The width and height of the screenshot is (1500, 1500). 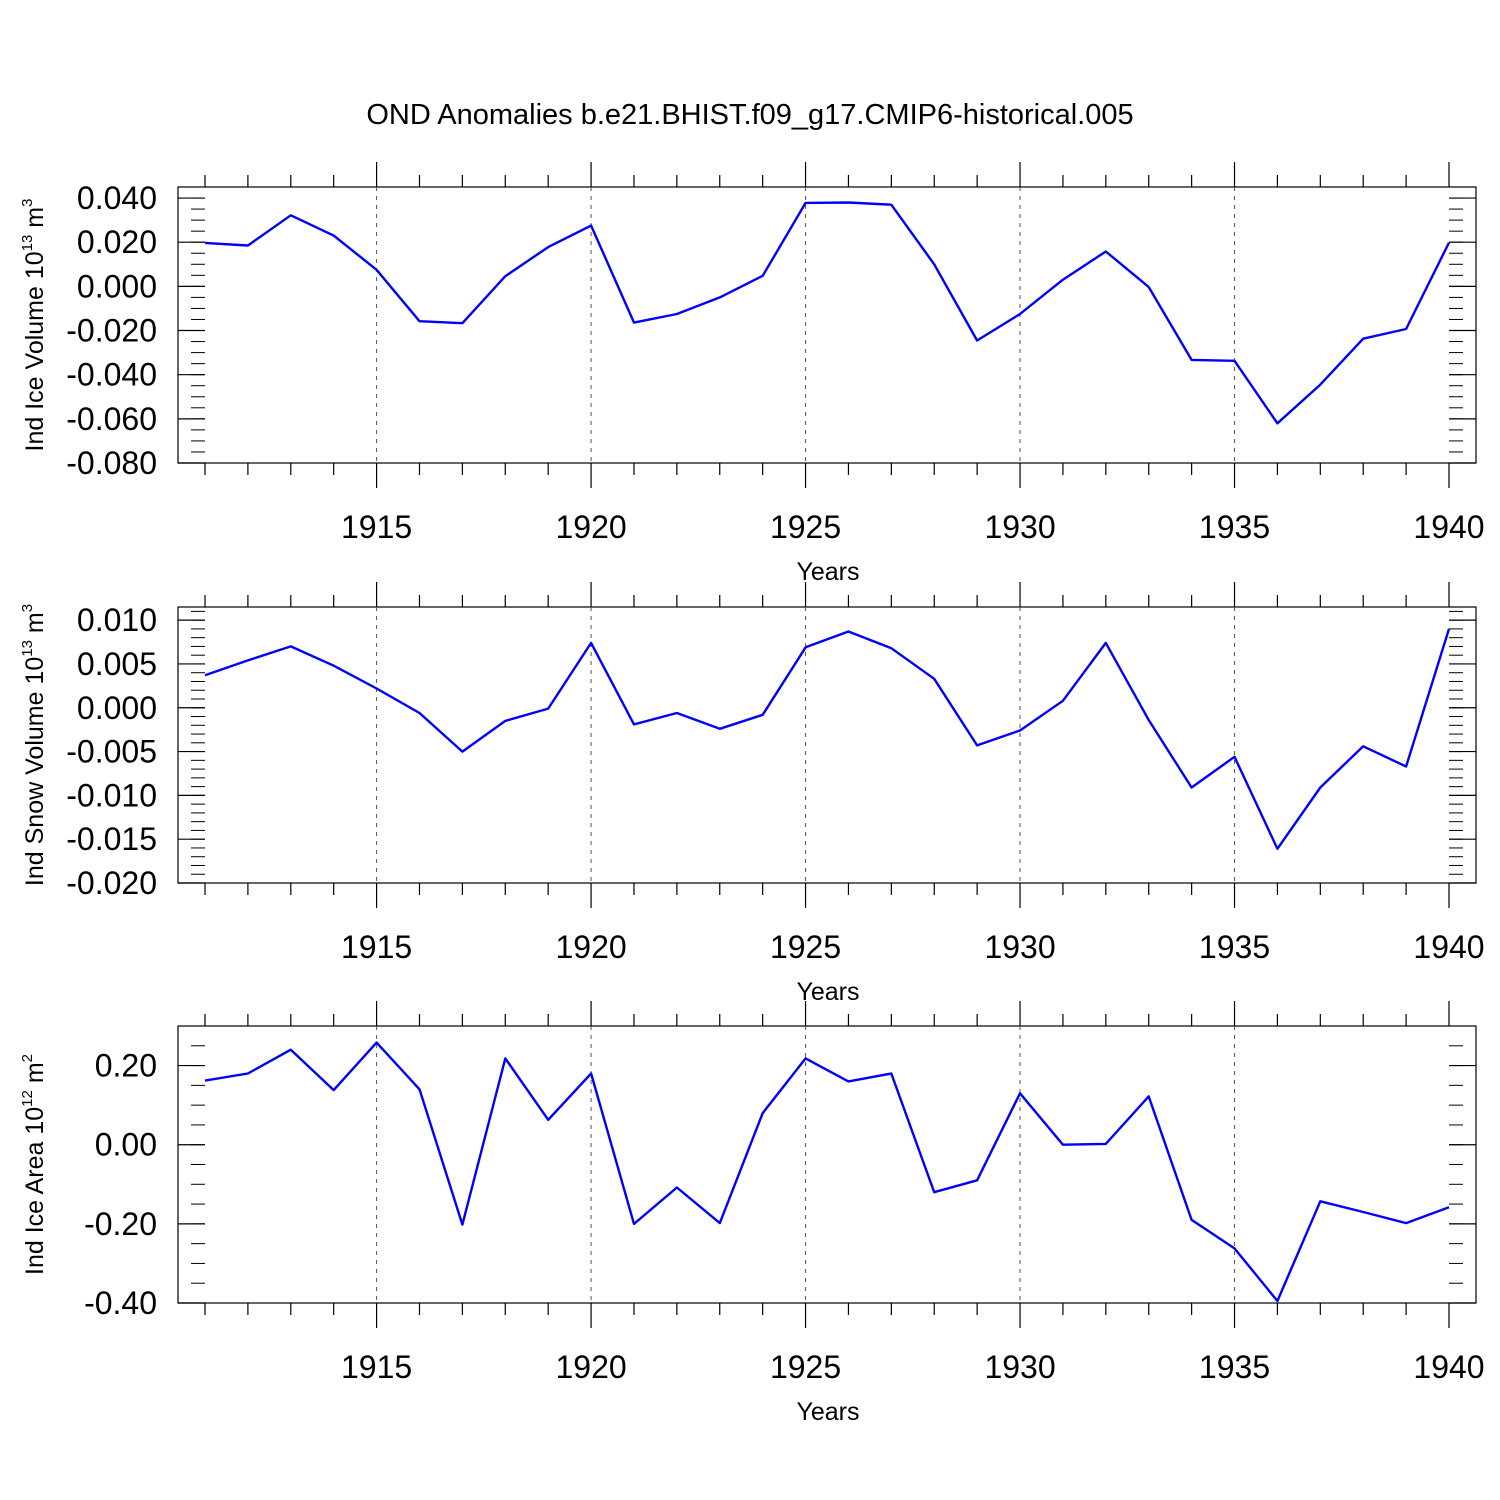 What do you see at coordinates (126, 1066) in the screenshot?
I see `y-tick-label: 0.20` at bounding box center [126, 1066].